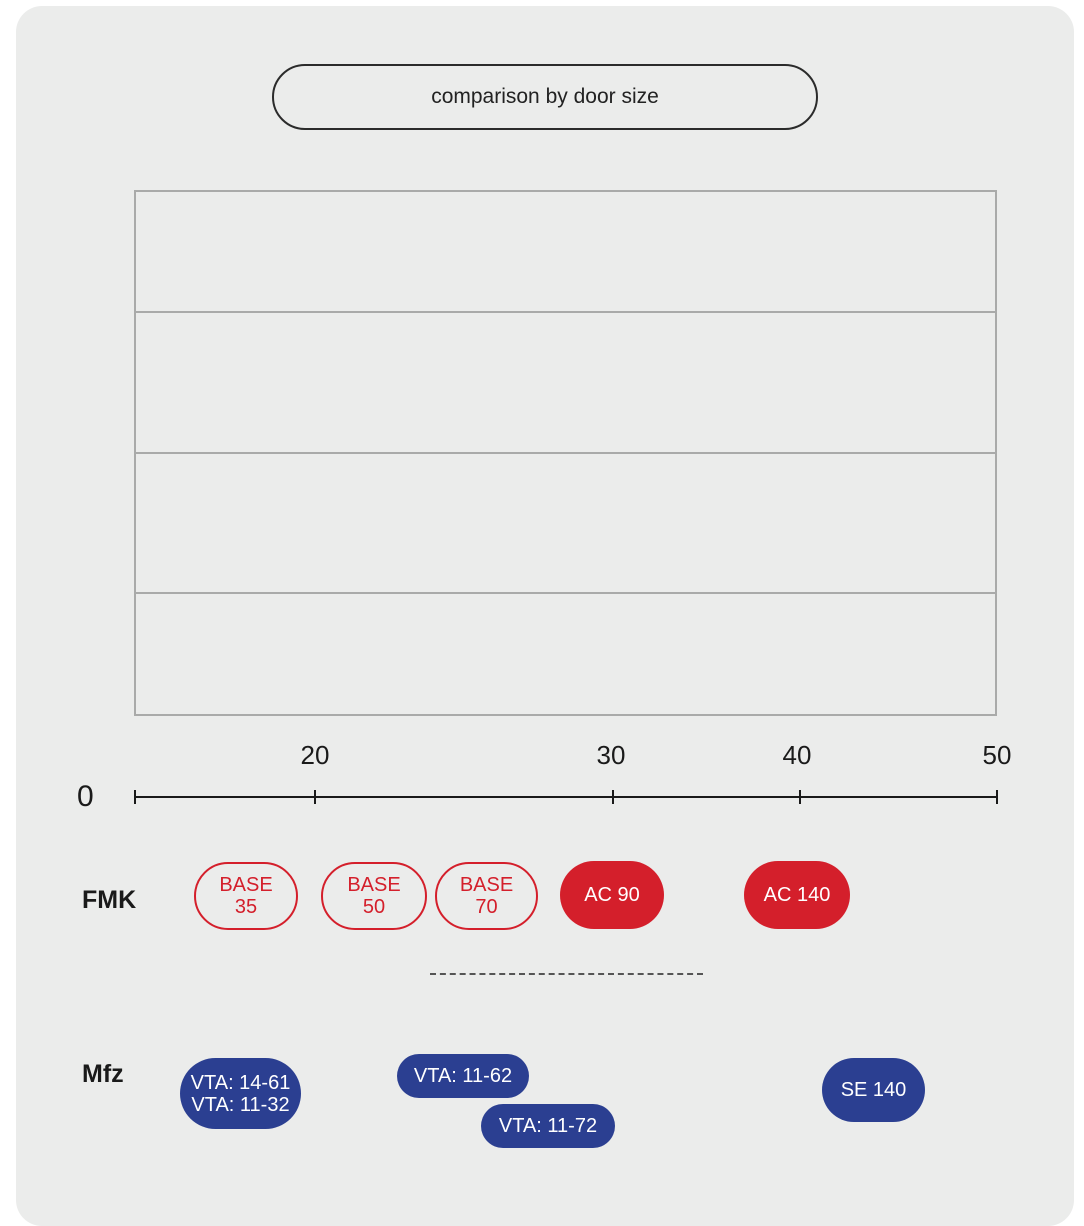 Image resolution: width=1084 pixels, height=1226 pixels. I want to click on fmk-ac-140-pill: AC 140, so click(797, 895).